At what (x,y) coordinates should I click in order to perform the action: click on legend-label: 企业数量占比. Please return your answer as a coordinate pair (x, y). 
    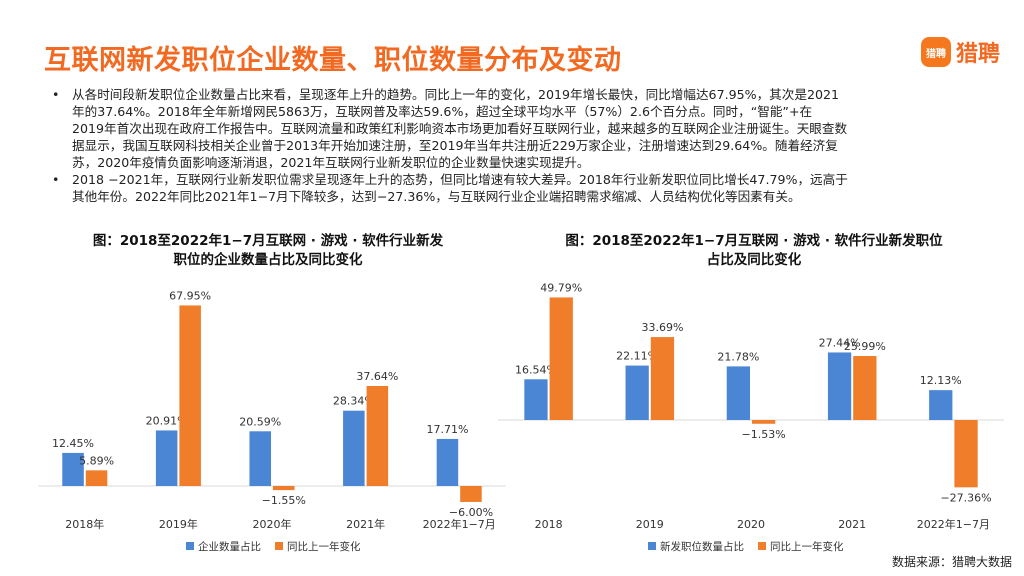
    Looking at the image, I should click on (229, 546).